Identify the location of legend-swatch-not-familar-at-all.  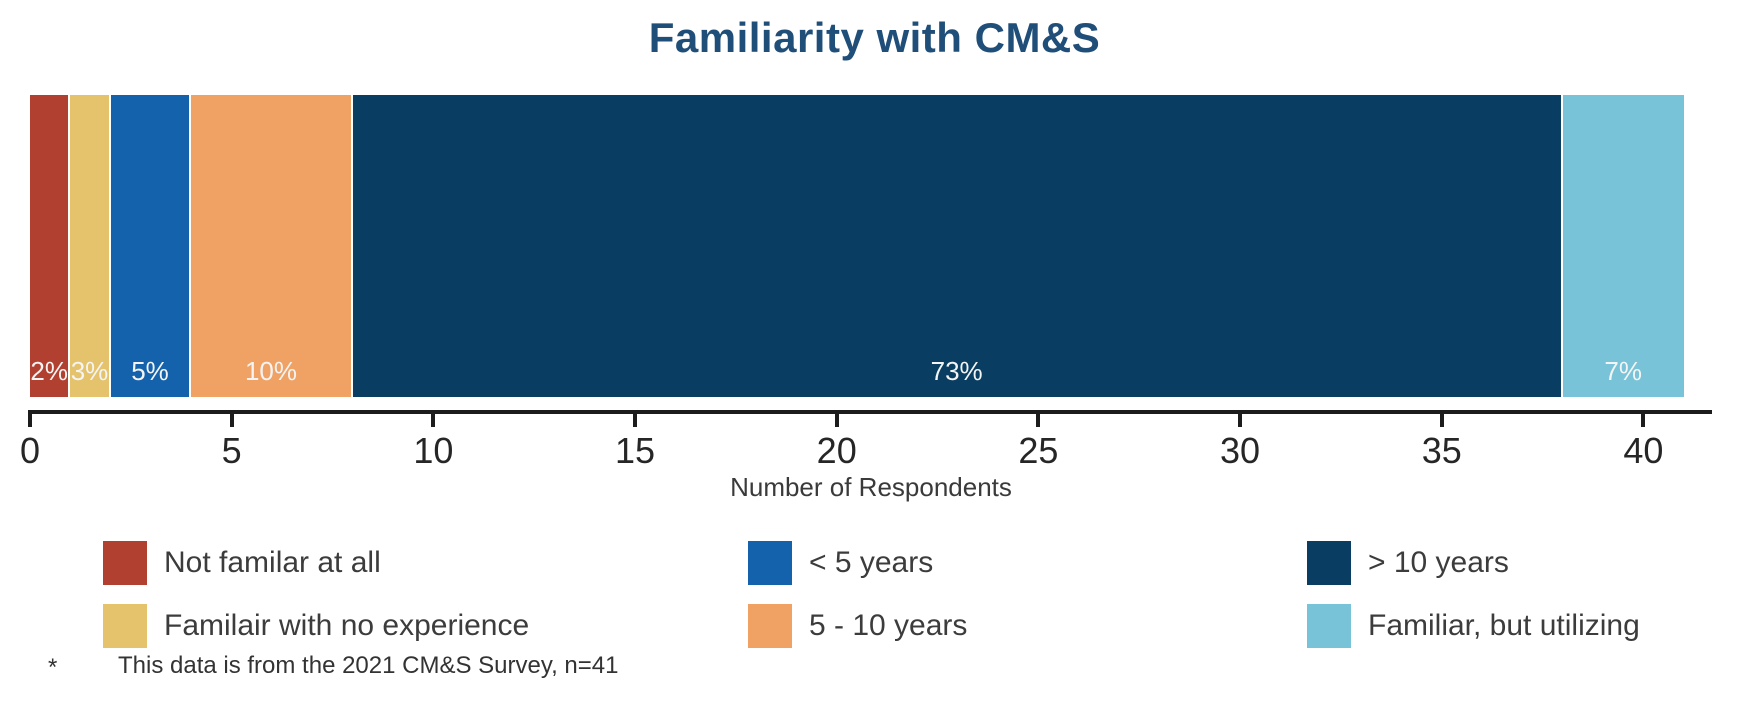
(125, 563).